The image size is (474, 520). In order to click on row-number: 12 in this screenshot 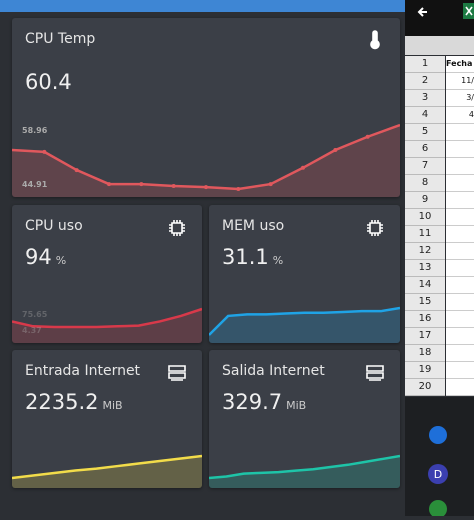, I will do `click(425, 251)`.